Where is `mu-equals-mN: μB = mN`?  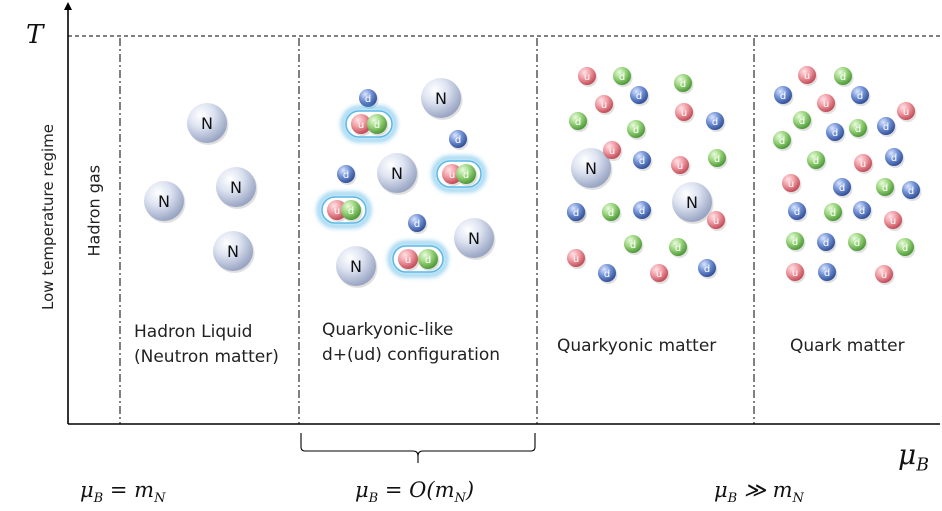
mu-equals-mN: μB = mN is located at coordinates (122, 492).